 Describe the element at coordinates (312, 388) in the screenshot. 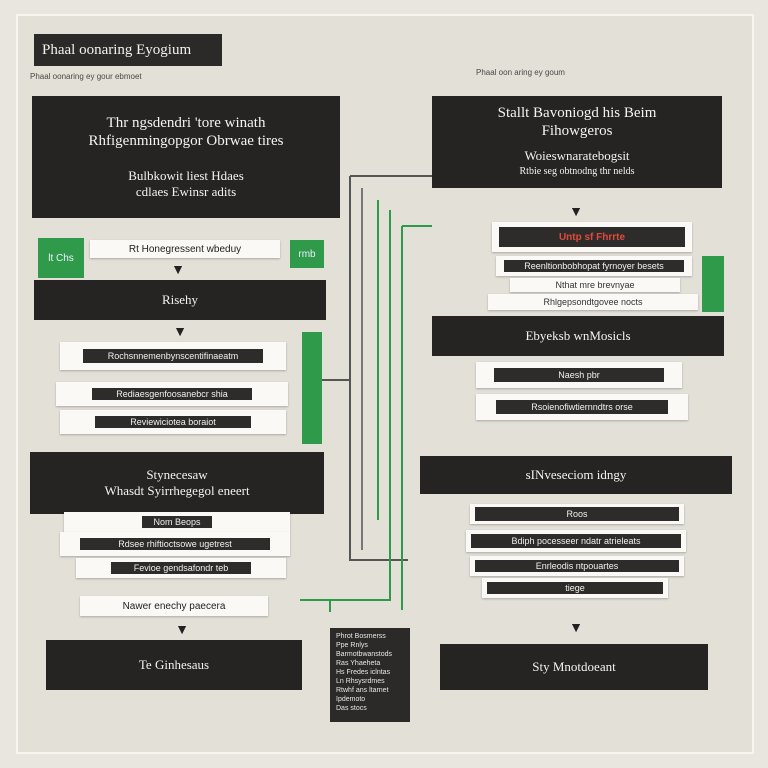

I see `left-green-strip` at that location.